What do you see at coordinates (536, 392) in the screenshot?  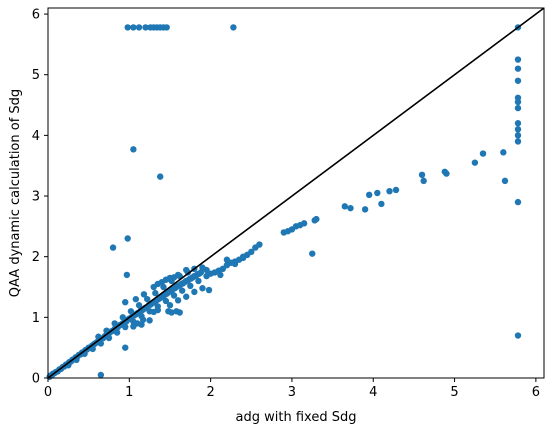 I see `x-tick-label: 6` at bounding box center [536, 392].